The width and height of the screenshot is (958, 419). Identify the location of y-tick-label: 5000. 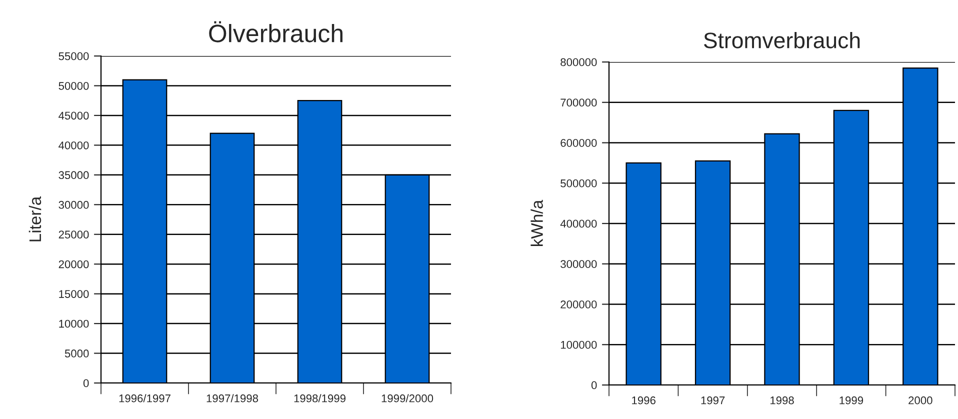
(76, 354).